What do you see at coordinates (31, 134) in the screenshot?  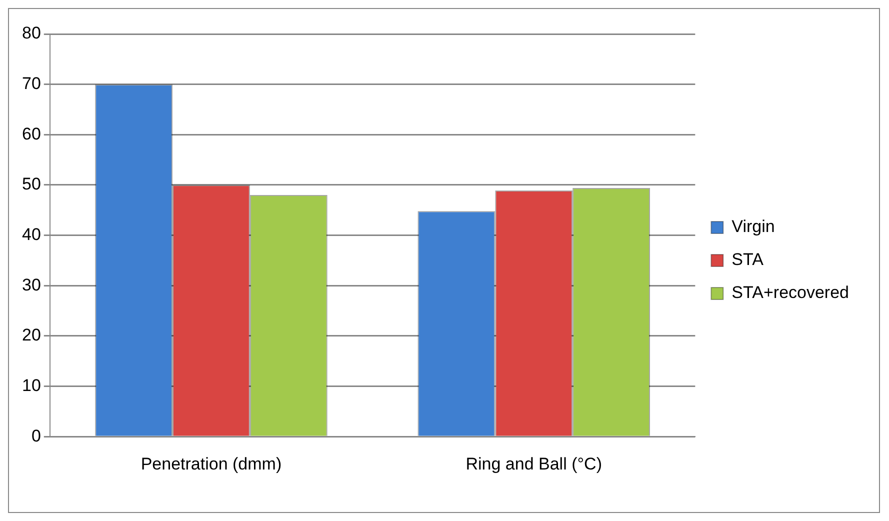 I see `y-tick-label: 60` at bounding box center [31, 134].